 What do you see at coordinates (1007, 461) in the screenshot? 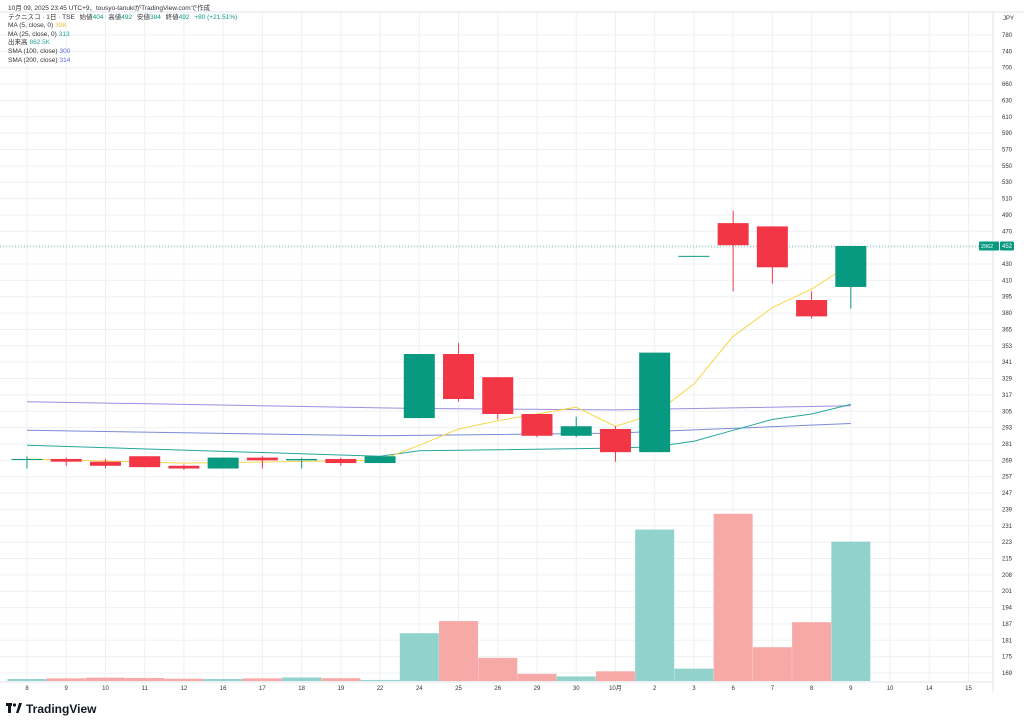
I see `price-tick-label: 269` at bounding box center [1007, 461].